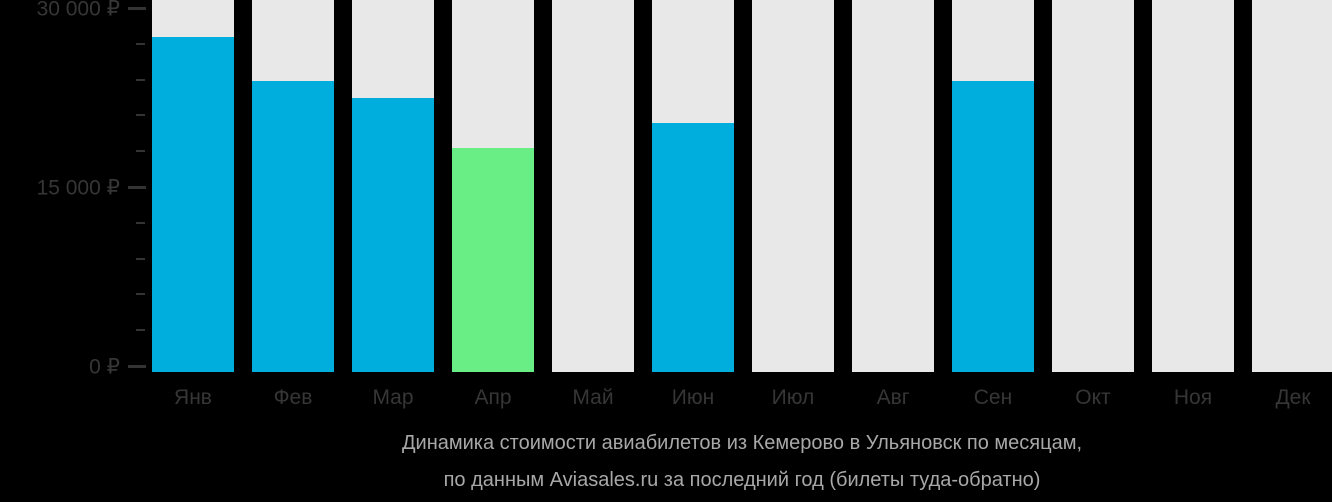 This screenshot has height=502, width=1332. I want to click on y-axis-label: 0 ₽, so click(104, 367).